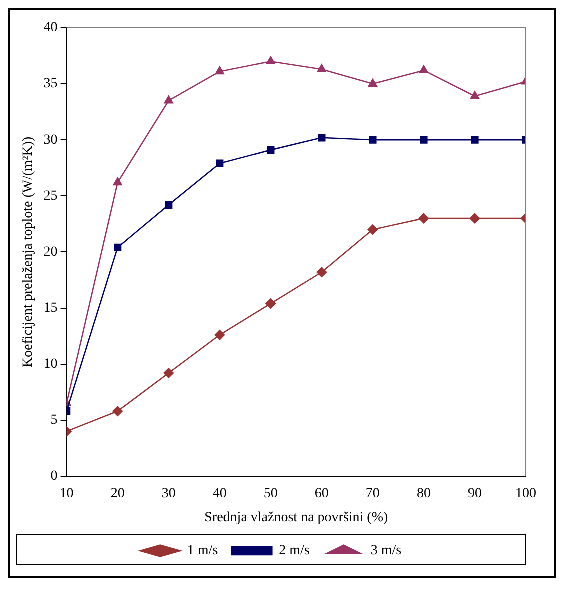  What do you see at coordinates (51, 140) in the screenshot?
I see `y-tick-label: 30` at bounding box center [51, 140].